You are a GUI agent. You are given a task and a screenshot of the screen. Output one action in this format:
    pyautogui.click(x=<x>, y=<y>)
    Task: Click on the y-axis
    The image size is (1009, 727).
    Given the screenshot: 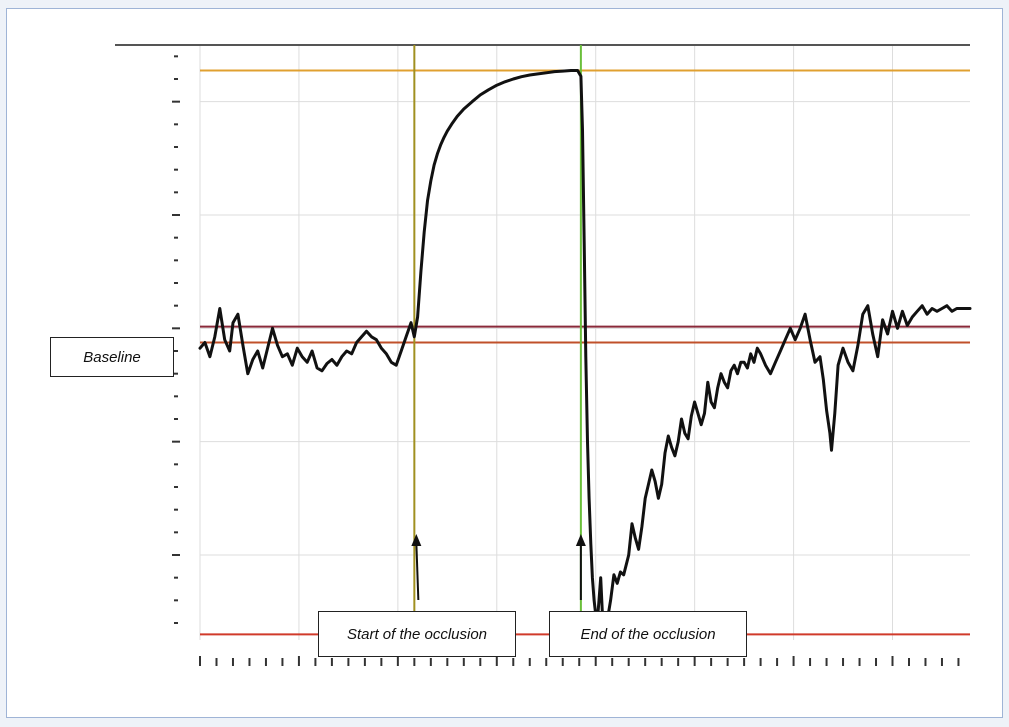 What is the action you would take?
    pyautogui.click(x=176, y=339)
    